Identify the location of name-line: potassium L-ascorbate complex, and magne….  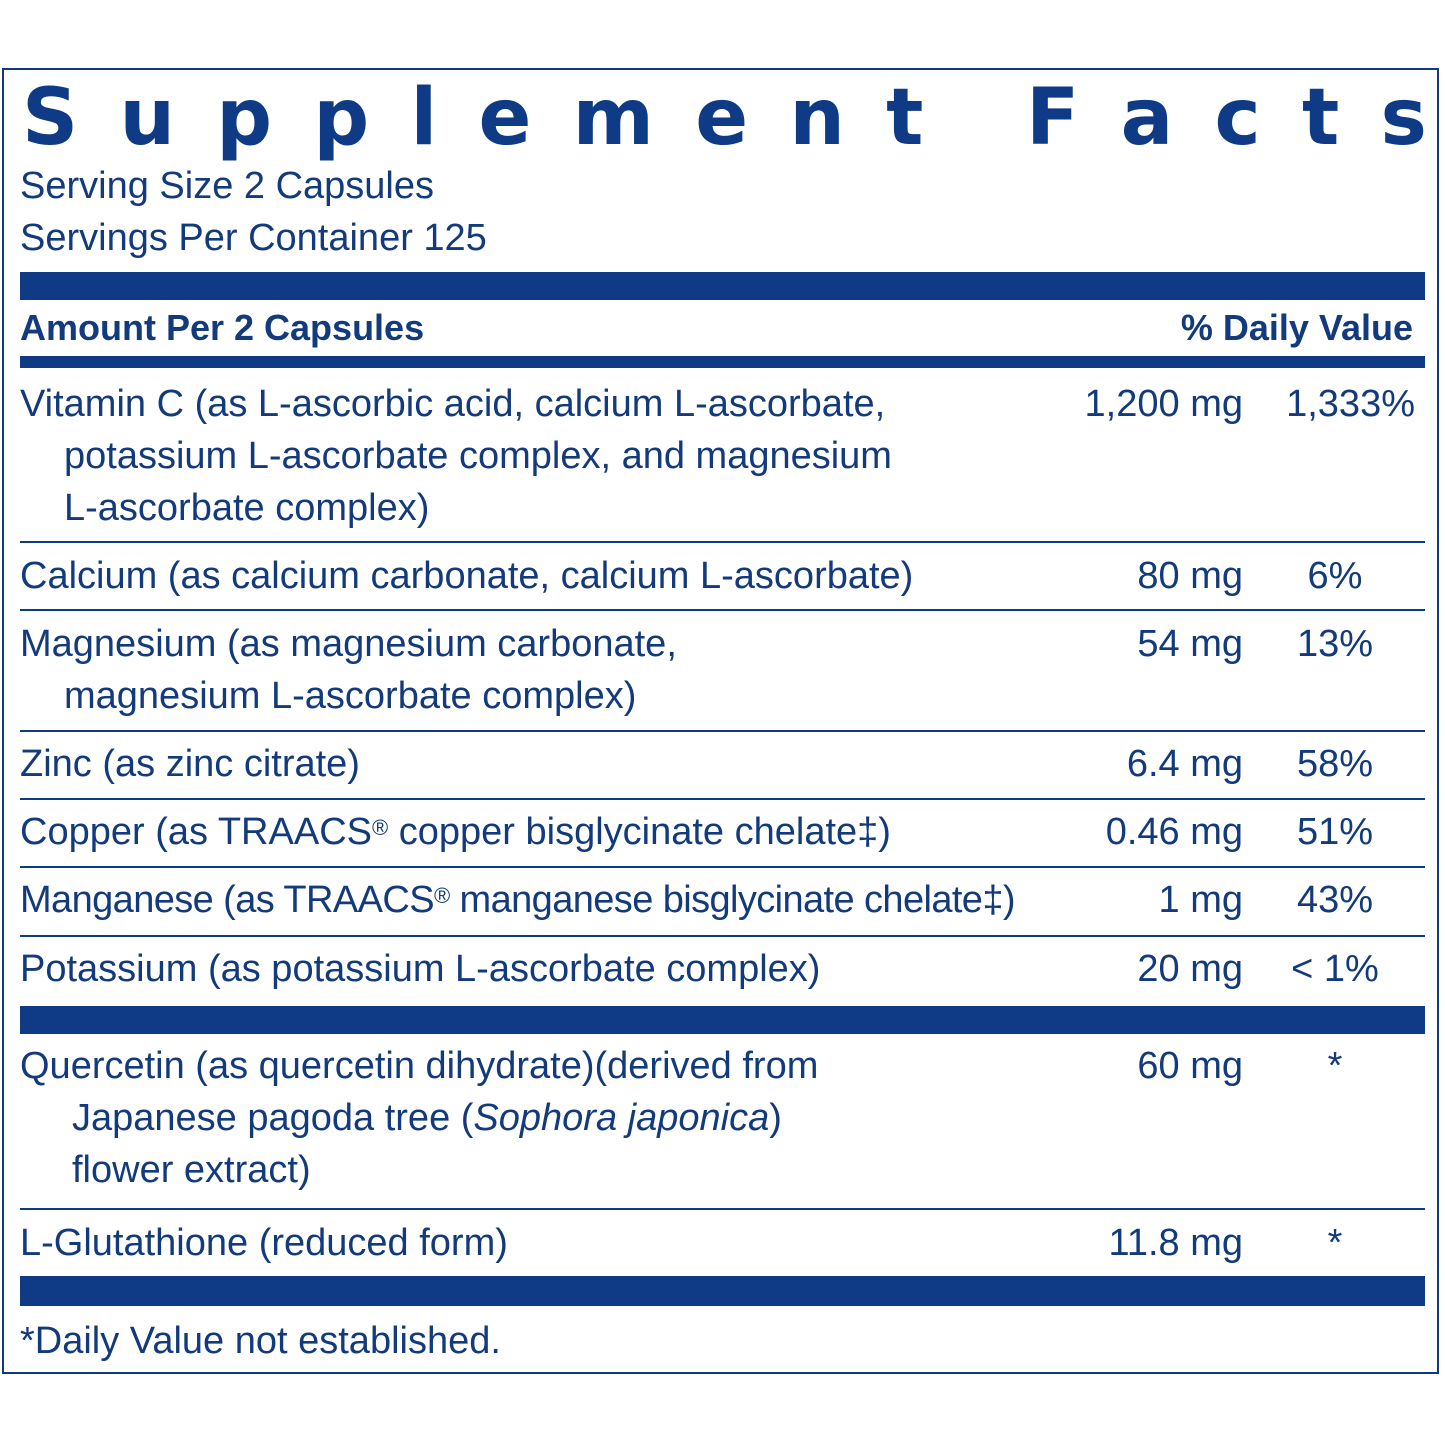
(478, 456).